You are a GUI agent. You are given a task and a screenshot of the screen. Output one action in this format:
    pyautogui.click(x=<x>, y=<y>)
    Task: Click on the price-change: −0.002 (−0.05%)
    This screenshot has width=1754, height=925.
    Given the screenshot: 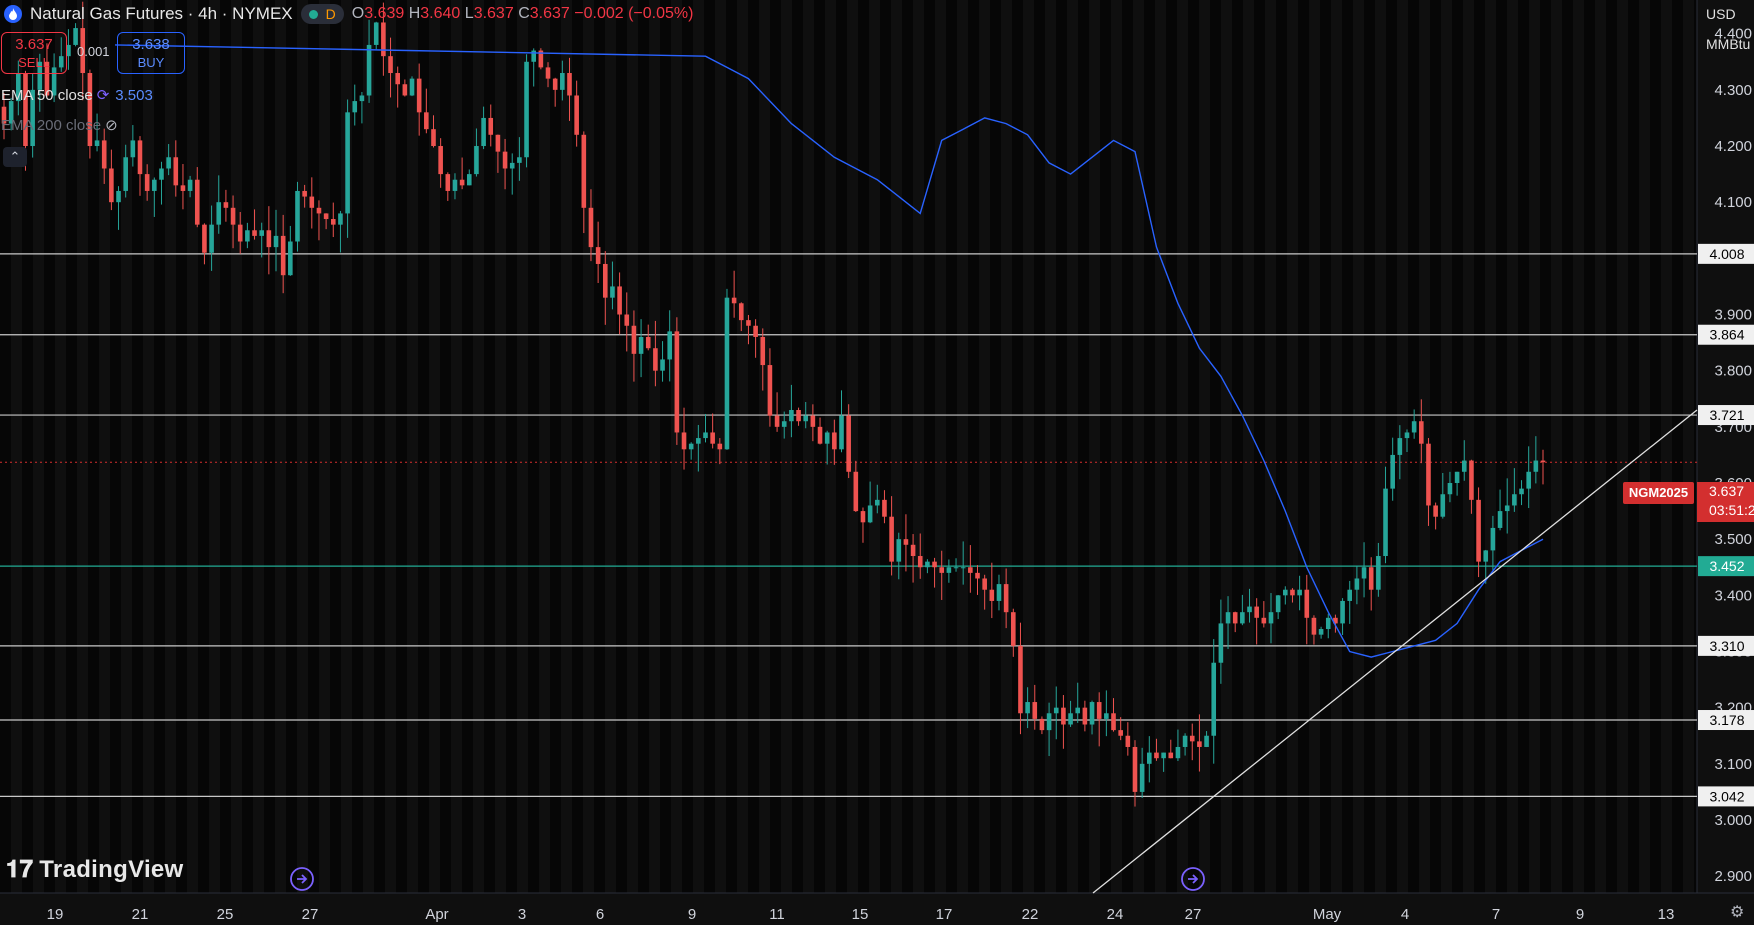 What is the action you would take?
    pyautogui.click(x=634, y=13)
    